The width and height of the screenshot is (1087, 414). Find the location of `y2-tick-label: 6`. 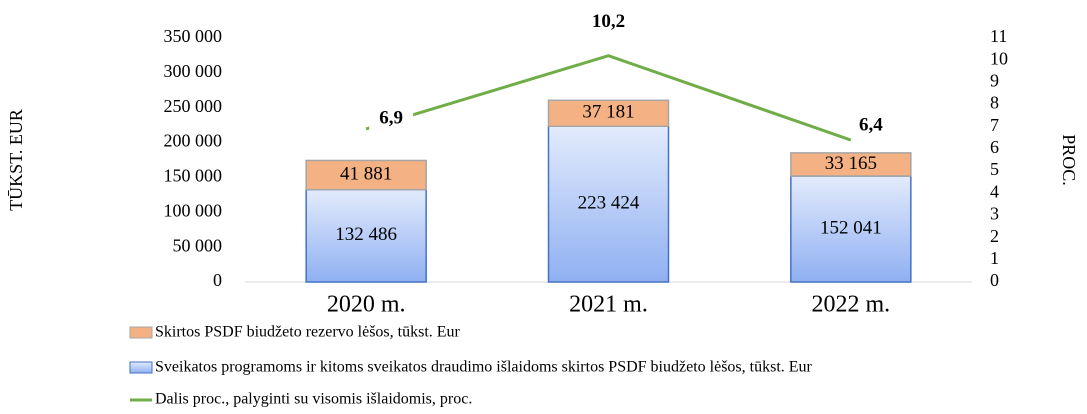

y2-tick-label: 6 is located at coordinates (994, 147).